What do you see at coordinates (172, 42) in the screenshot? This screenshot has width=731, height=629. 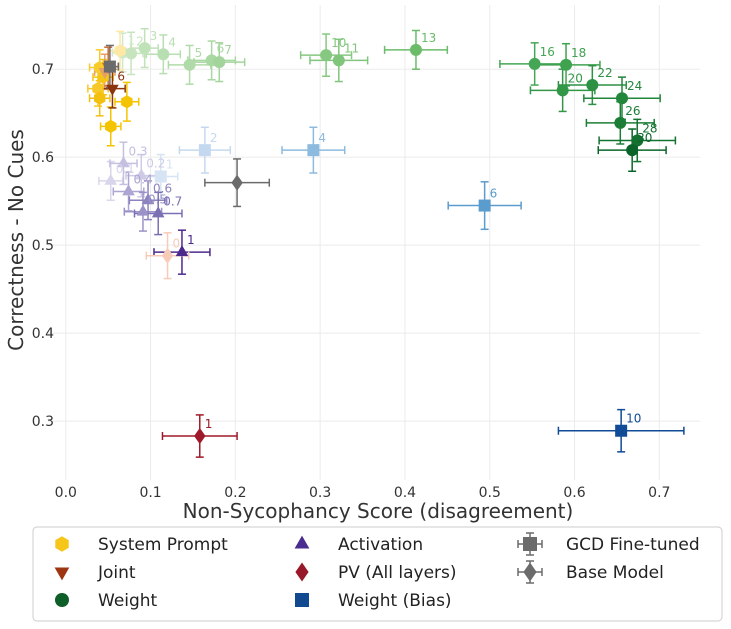 I see `point-label-weight-4: 4` at bounding box center [172, 42].